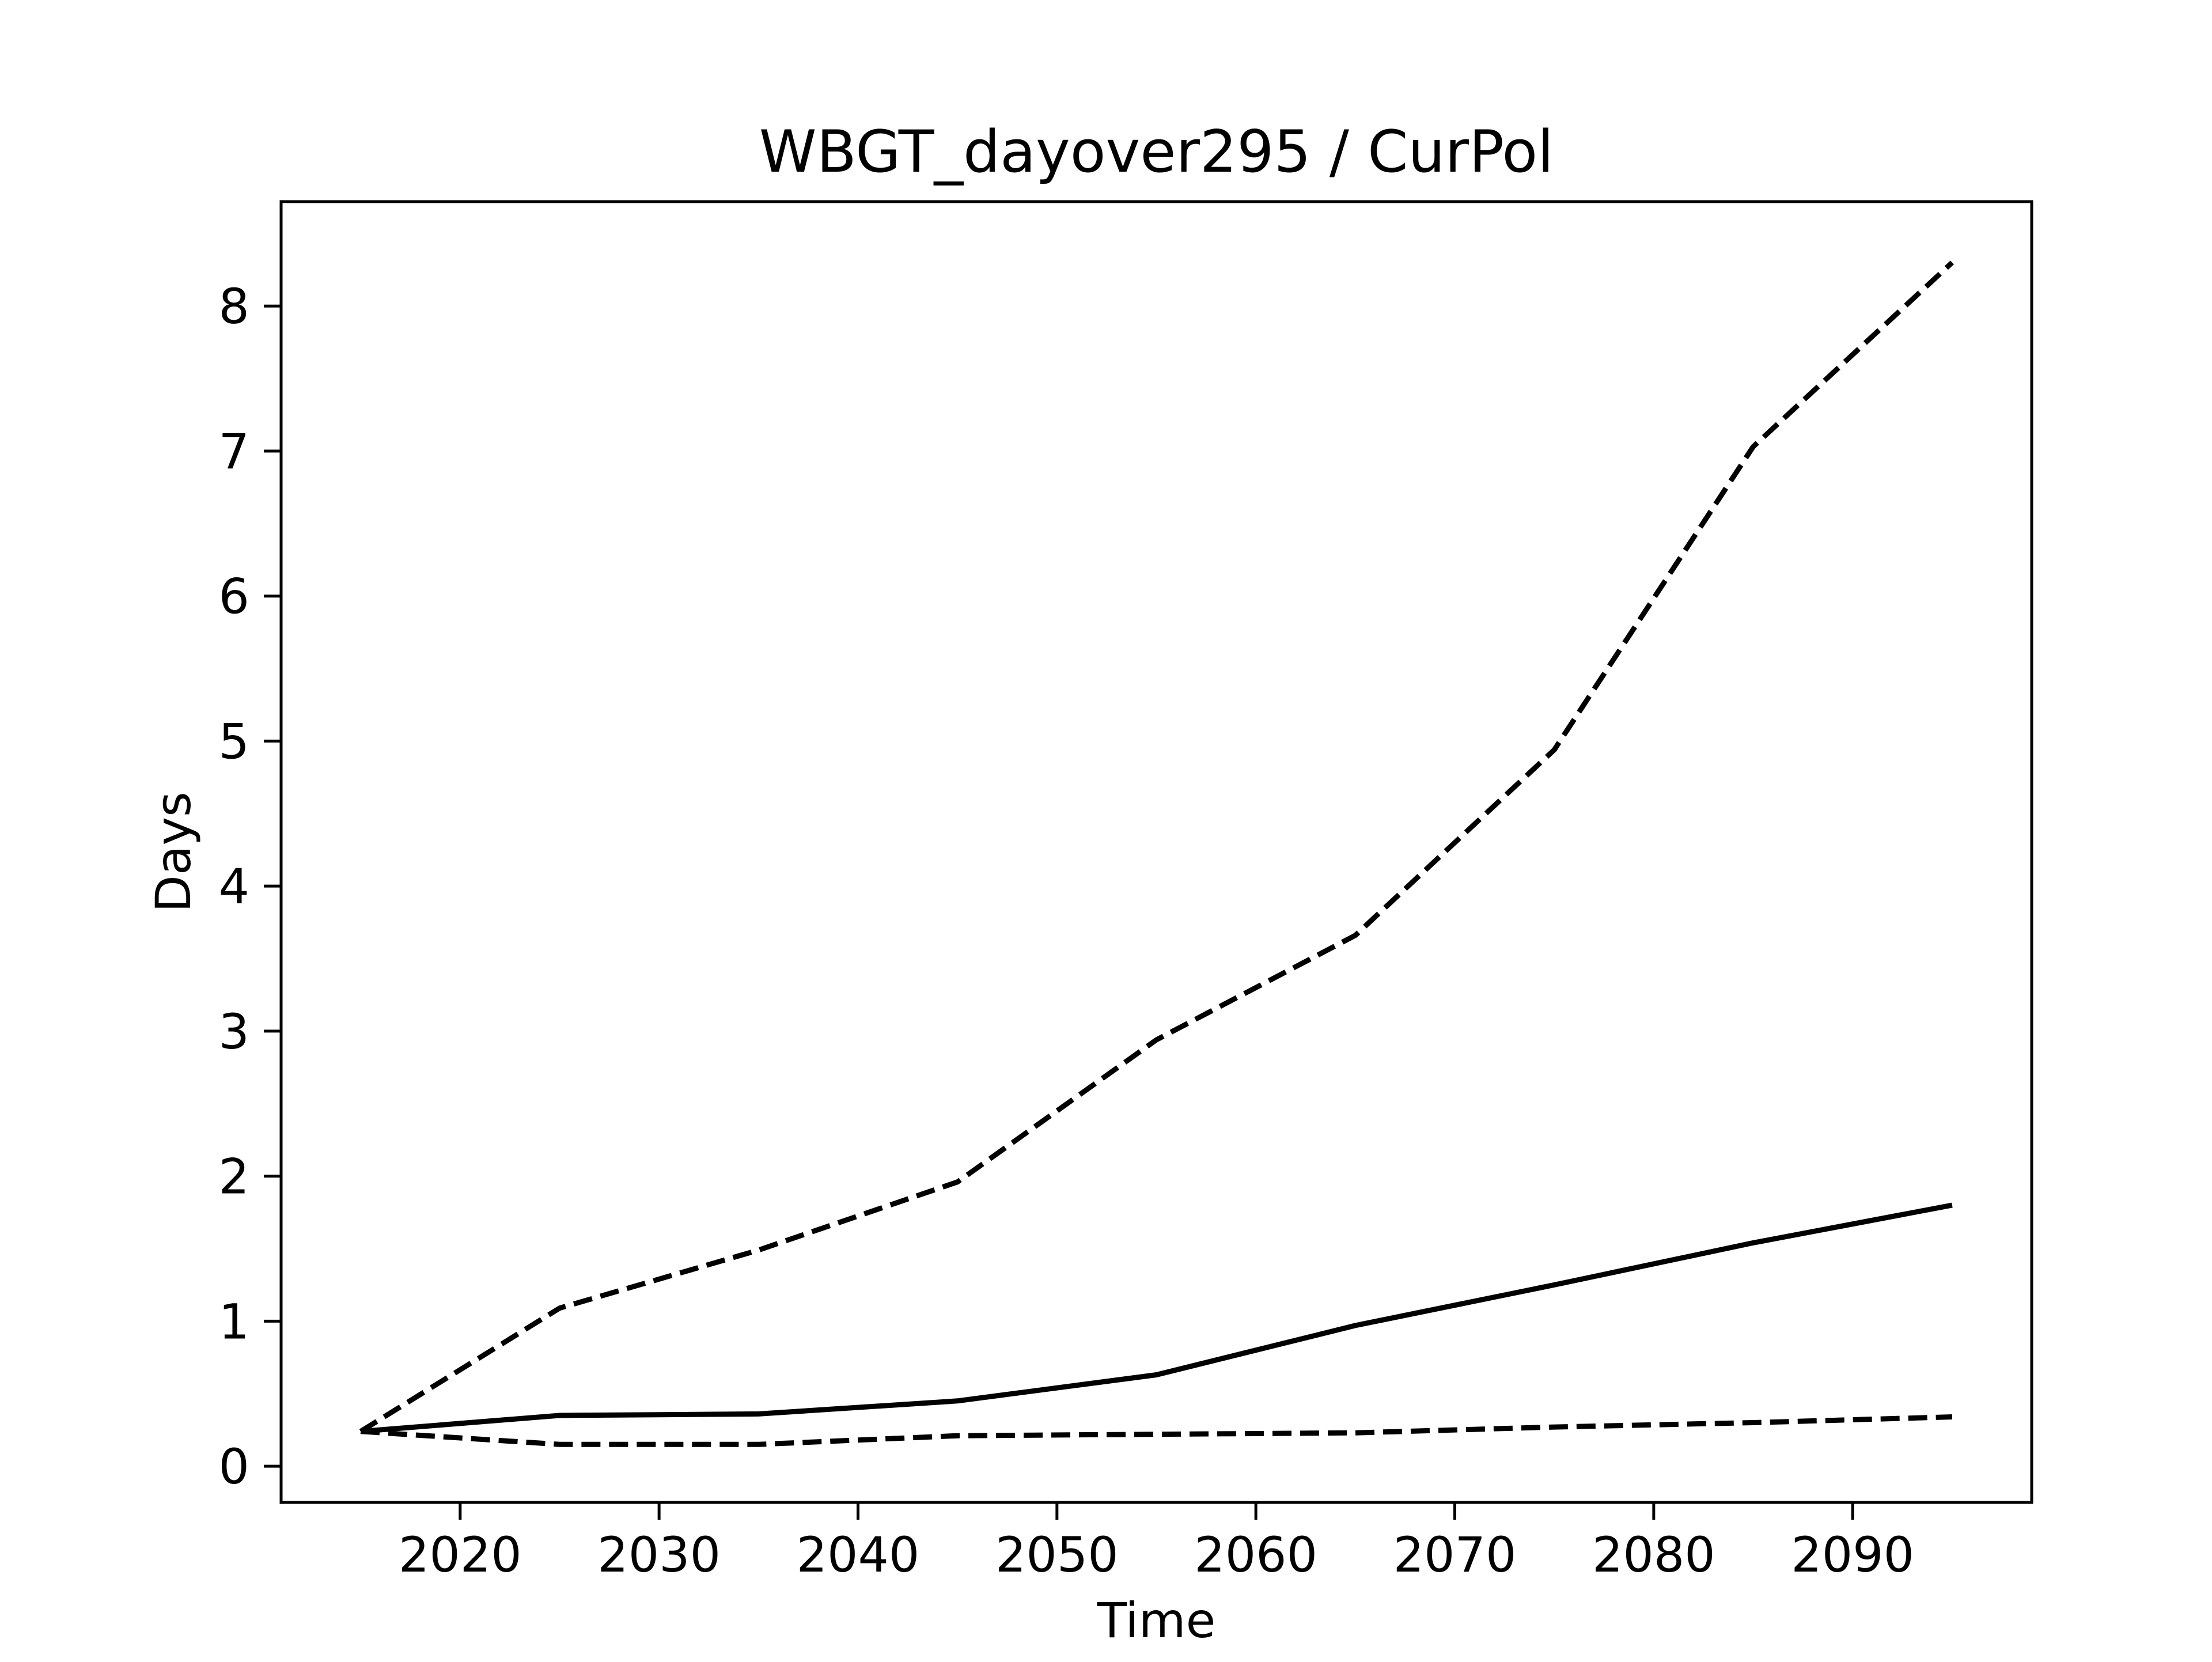  I want to click on x-tick-label: 2020, so click(460, 1555).